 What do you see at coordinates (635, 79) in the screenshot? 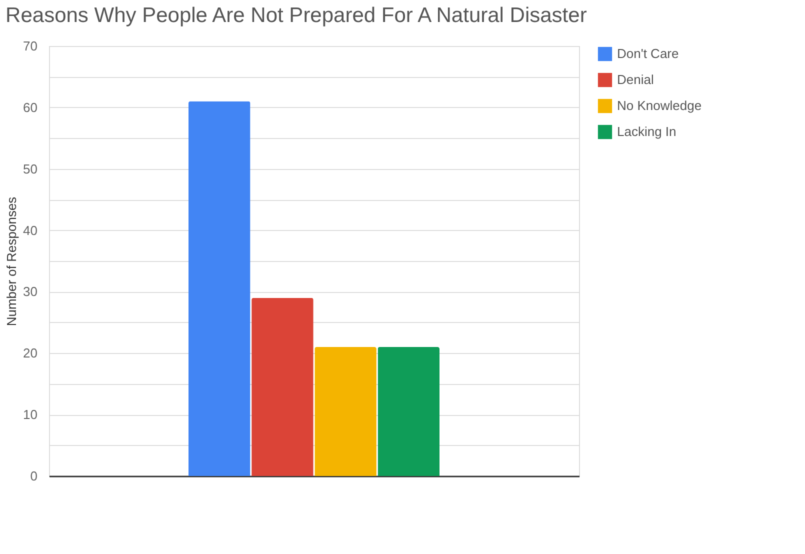
I see `legend-label: Denial` at bounding box center [635, 79].